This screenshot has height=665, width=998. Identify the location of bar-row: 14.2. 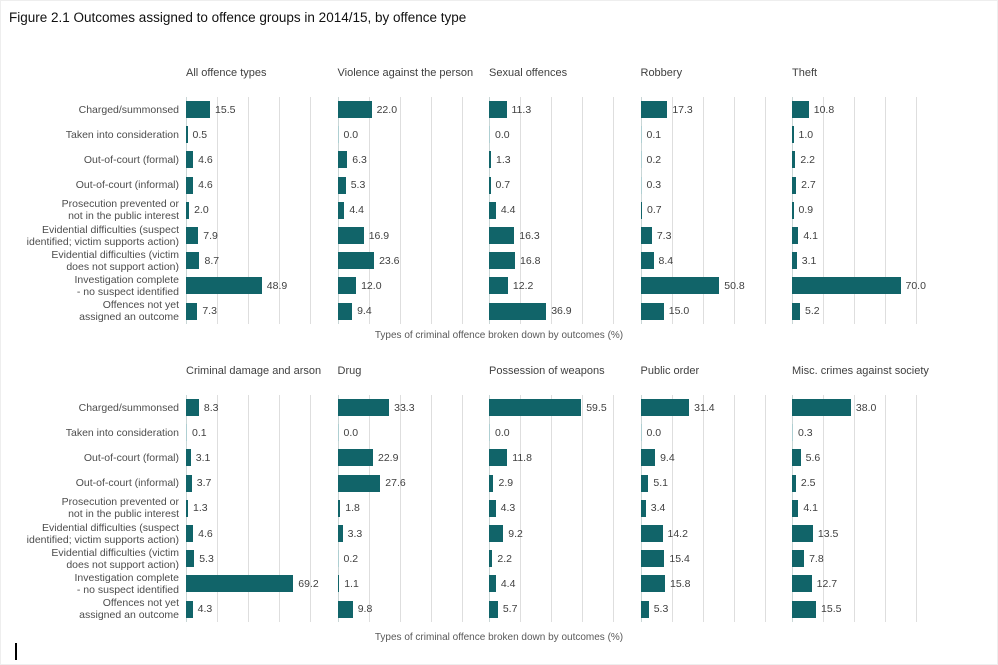
(716, 533).